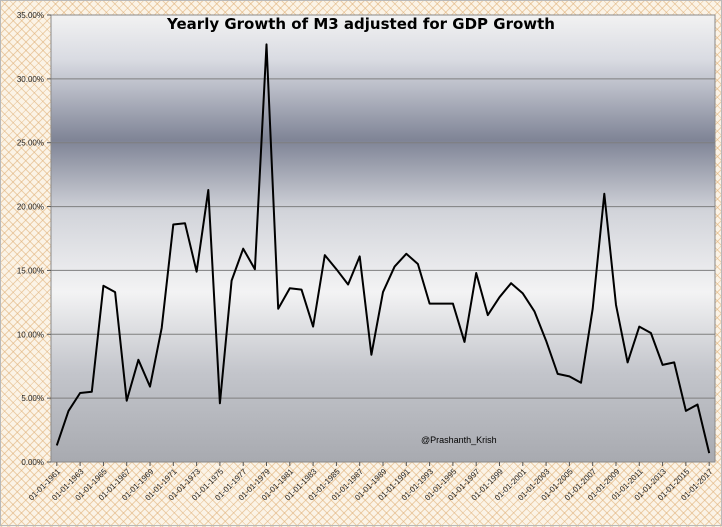 The height and width of the screenshot is (527, 722). Describe the element at coordinates (30, 79) in the screenshot. I see `y-tick-label: 30.00%` at that location.